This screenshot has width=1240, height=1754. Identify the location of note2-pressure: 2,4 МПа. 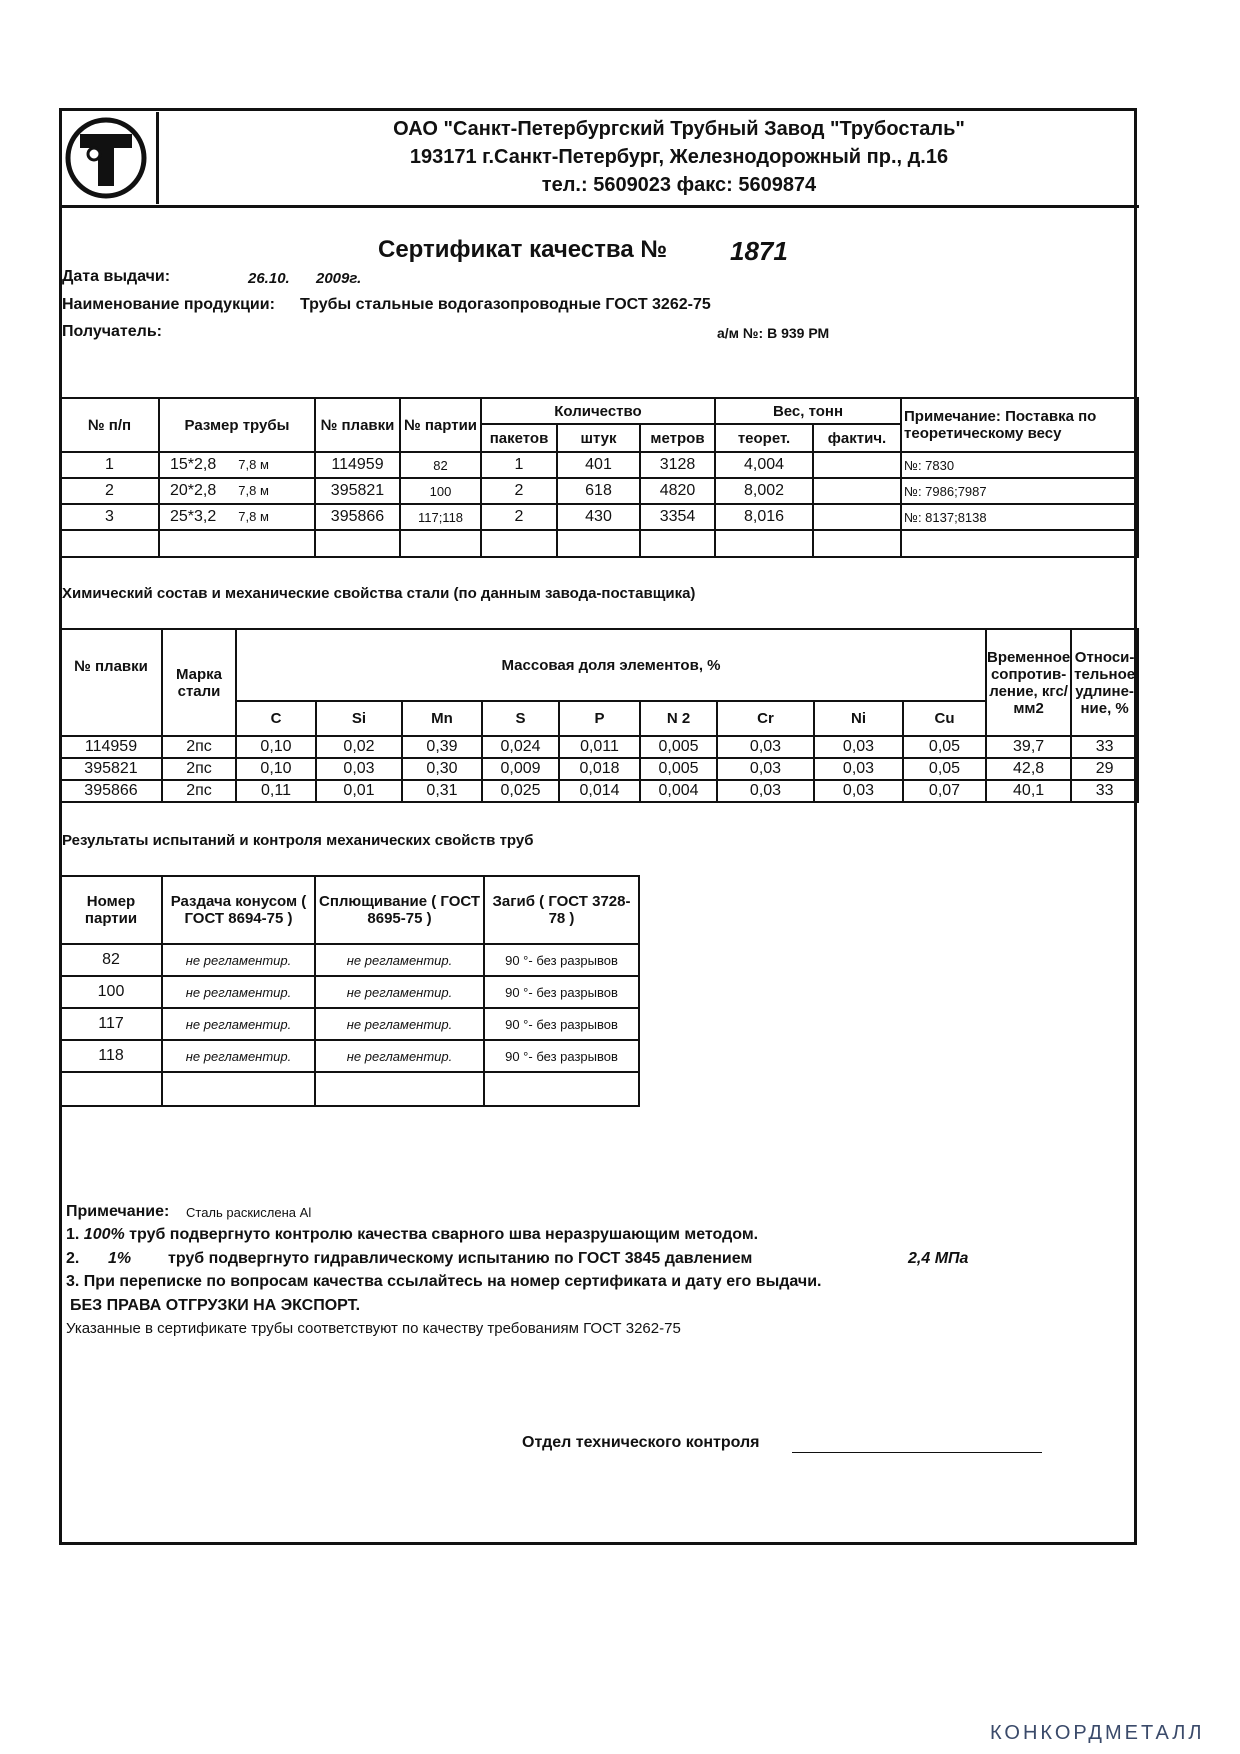
(938, 1258).